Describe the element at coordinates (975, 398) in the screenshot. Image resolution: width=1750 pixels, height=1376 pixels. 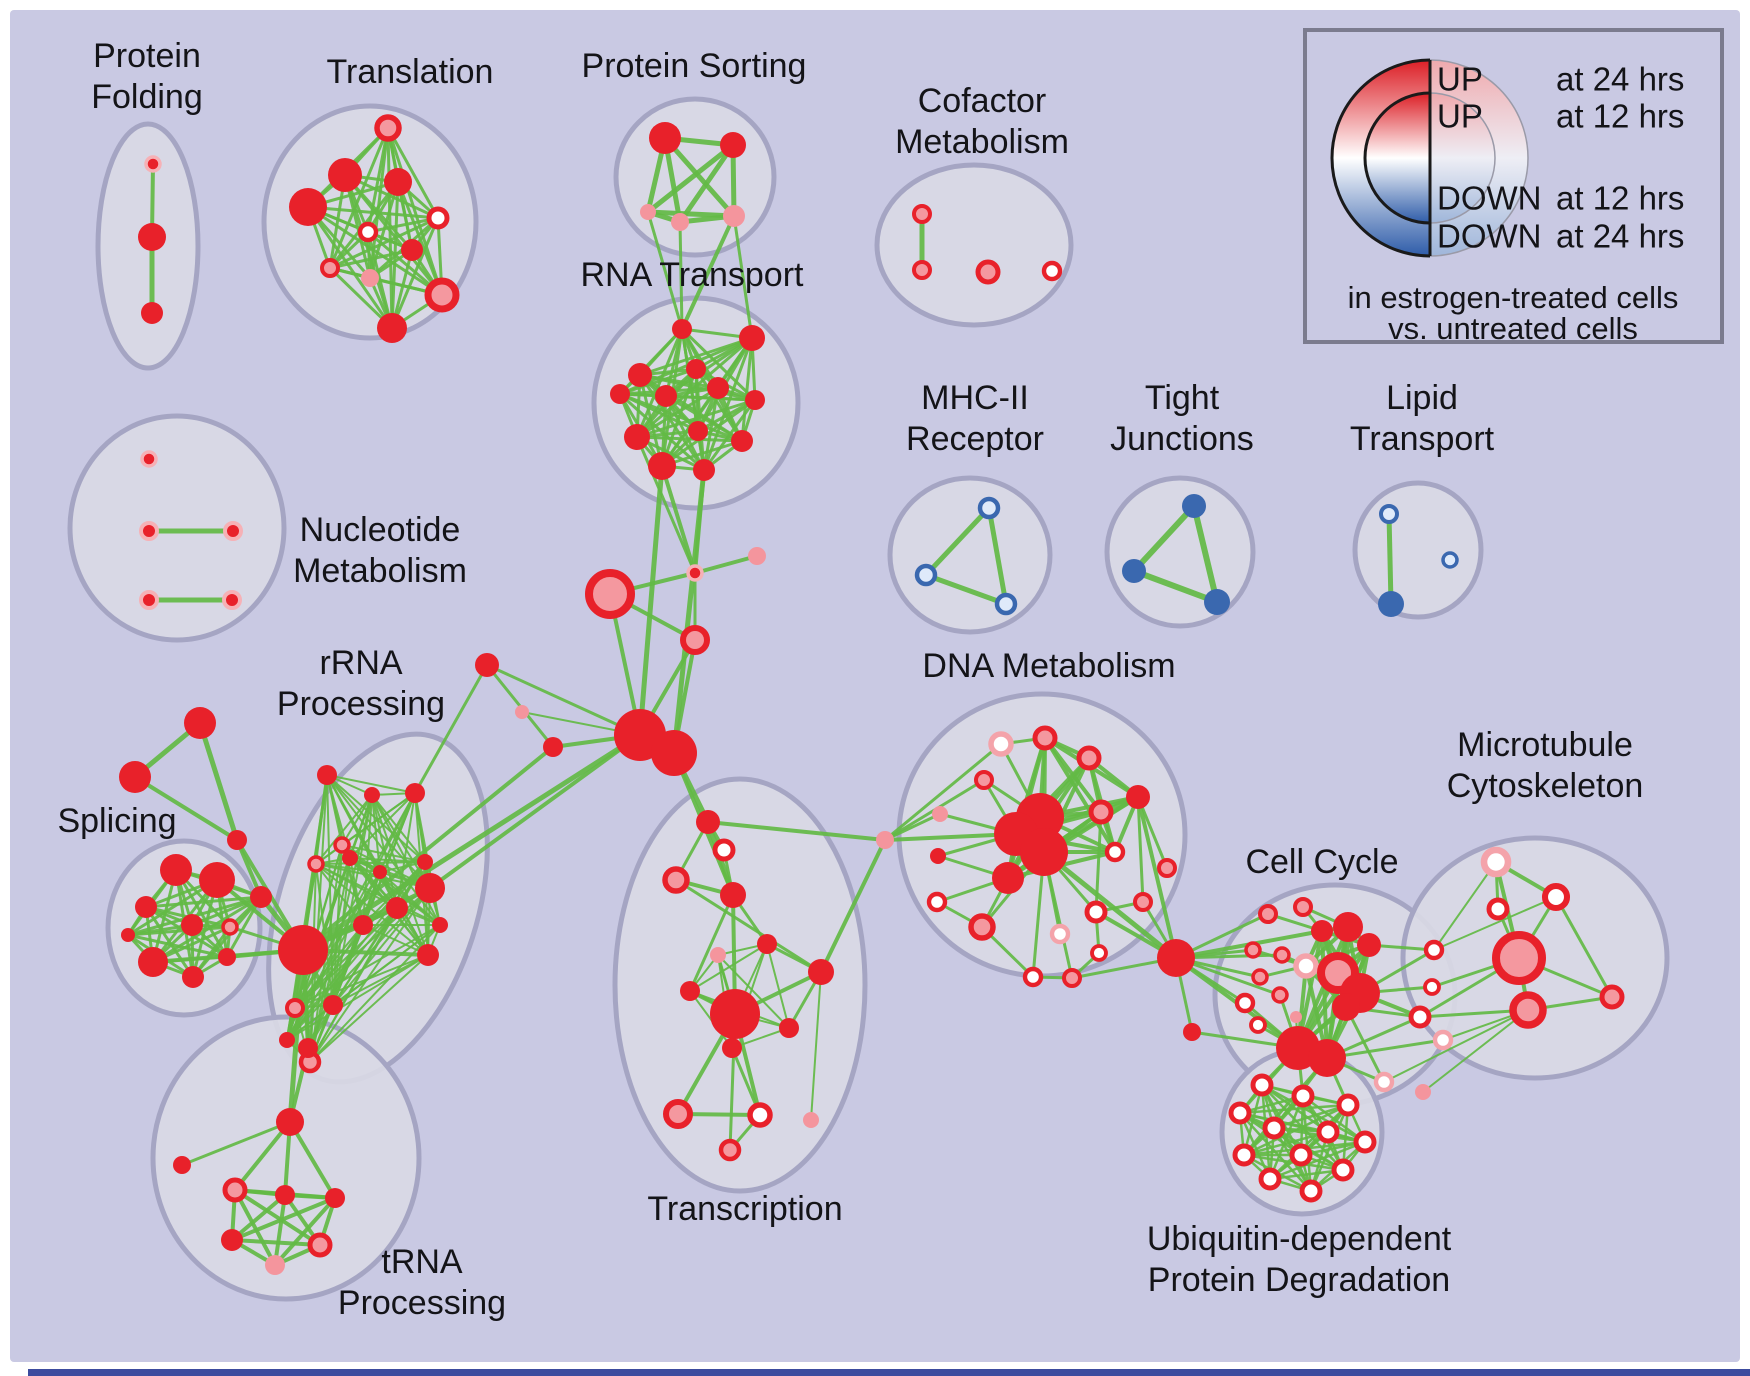
I see `cluster-label-mhc-ii-receptor-line0: MHC-II` at that location.